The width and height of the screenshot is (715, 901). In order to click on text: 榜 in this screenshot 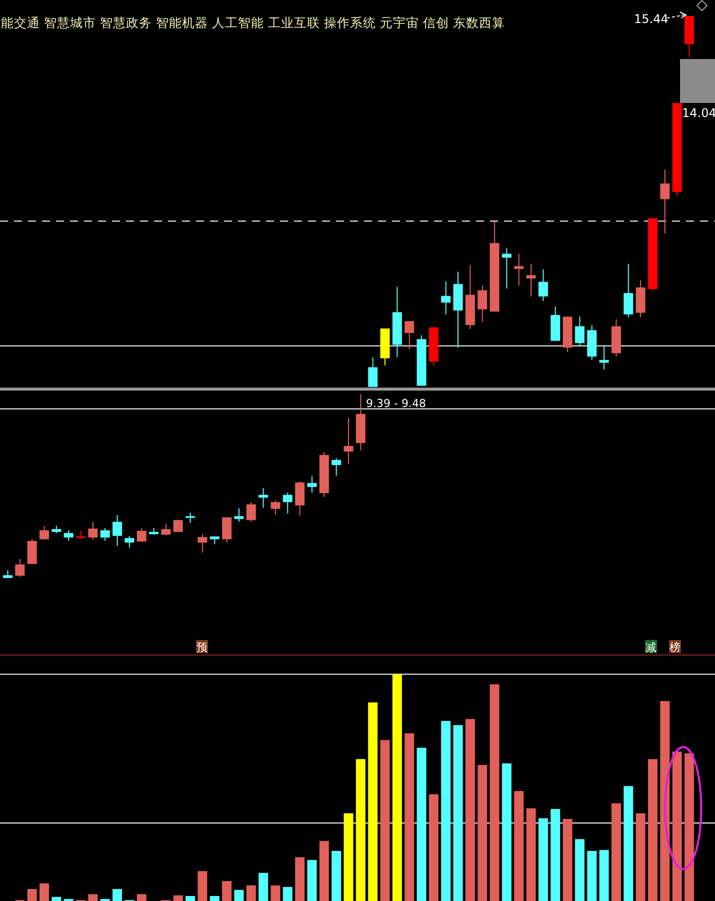, I will do `click(675, 647)`.